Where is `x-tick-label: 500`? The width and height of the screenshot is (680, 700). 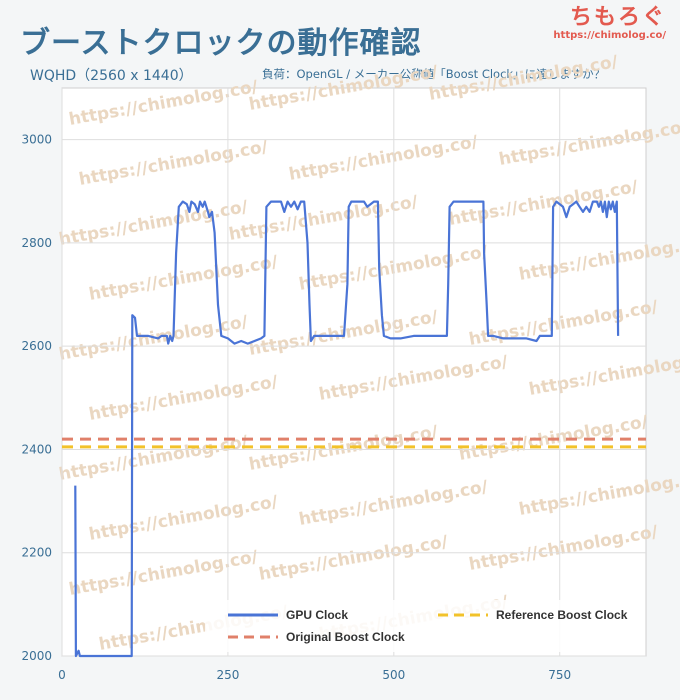
x-tick-label: 500 is located at coordinates (393, 675).